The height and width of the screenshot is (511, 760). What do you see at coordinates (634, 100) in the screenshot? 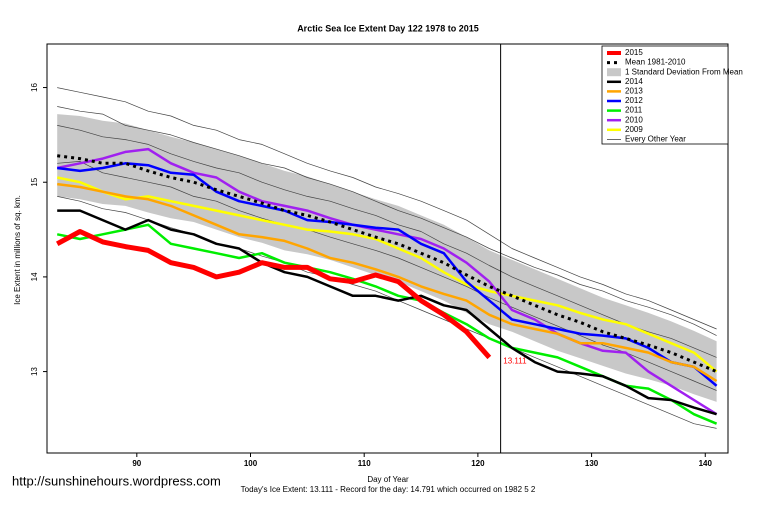
I see `legend-label: 2012` at bounding box center [634, 100].